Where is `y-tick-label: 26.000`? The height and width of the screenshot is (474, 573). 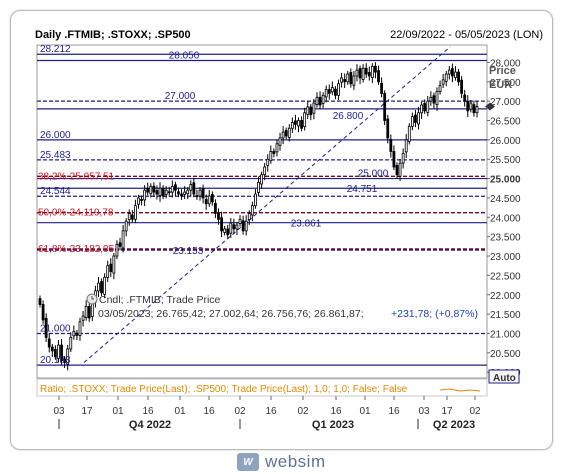 y-tick-label: 26.000 is located at coordinates (505, 141).